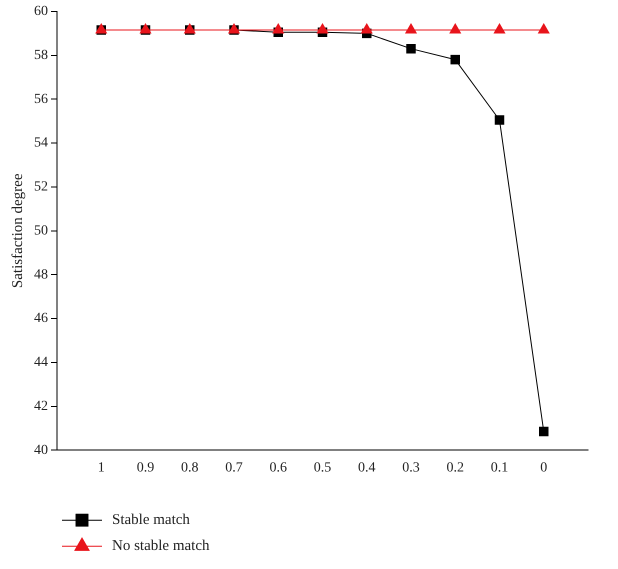  Describe the element at coordinates (145, 468) in the screenshot. I see `x-tick-label: 0.9` at that location.